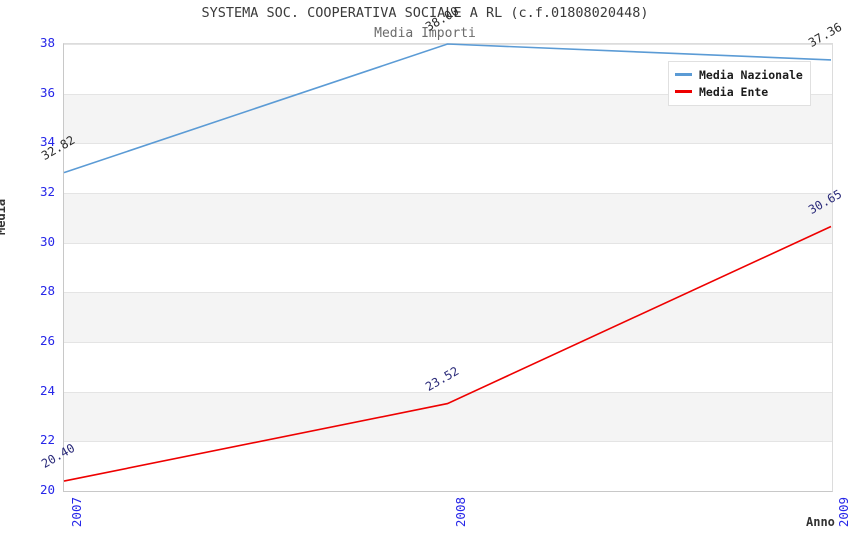 The width and height of the screenshot is (850, 550). I want to click on x-tick-label: 2009, so click(843, 512).